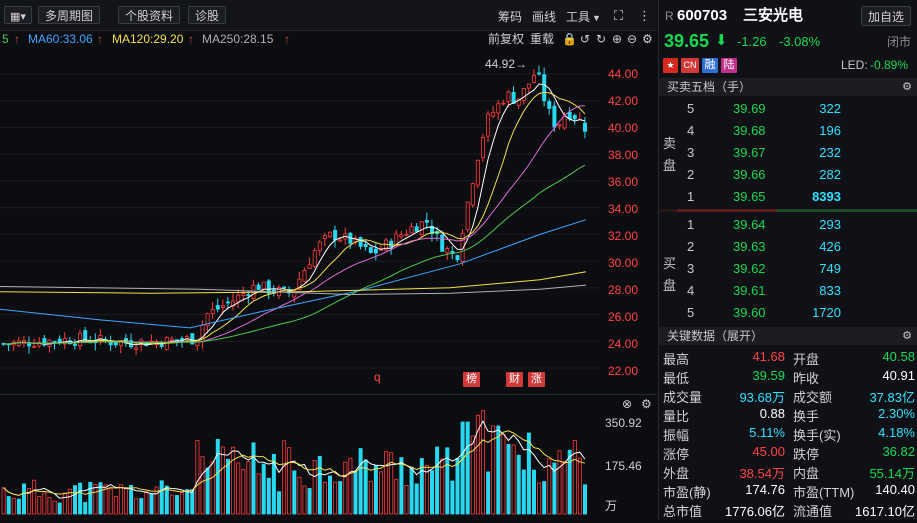 This screenshot has width=917, height=523. Describe the element at coordinates (788, 292) in the screenshot. I see `buy-row: 4 39.61 833` at that location.